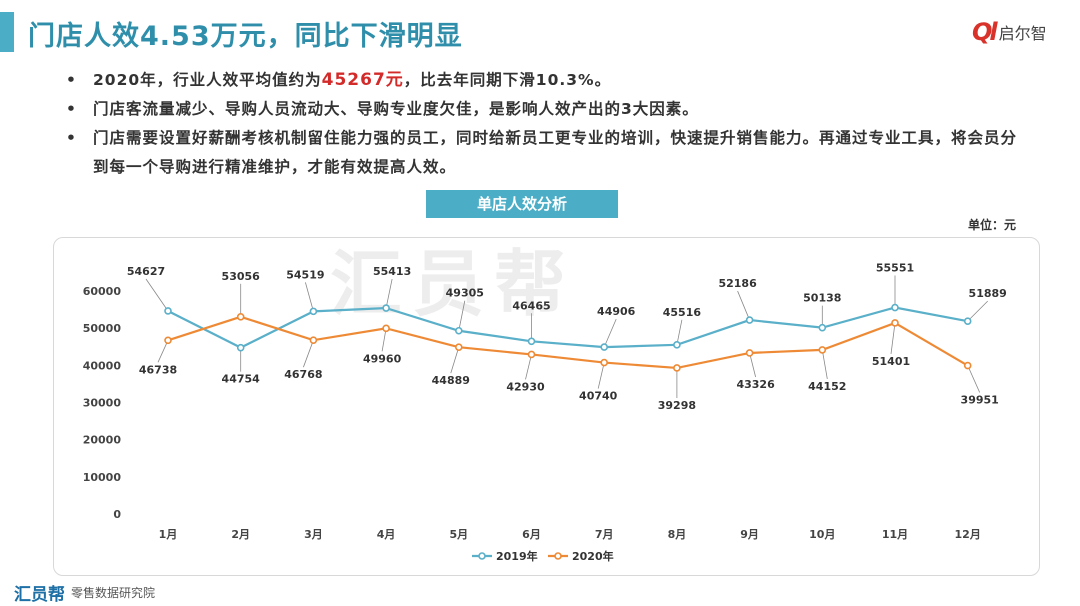 The image size is (1080, 606). Describe the element at coordinates (241, 276) in the screenshot. I see `data-label: 53056` at that location.